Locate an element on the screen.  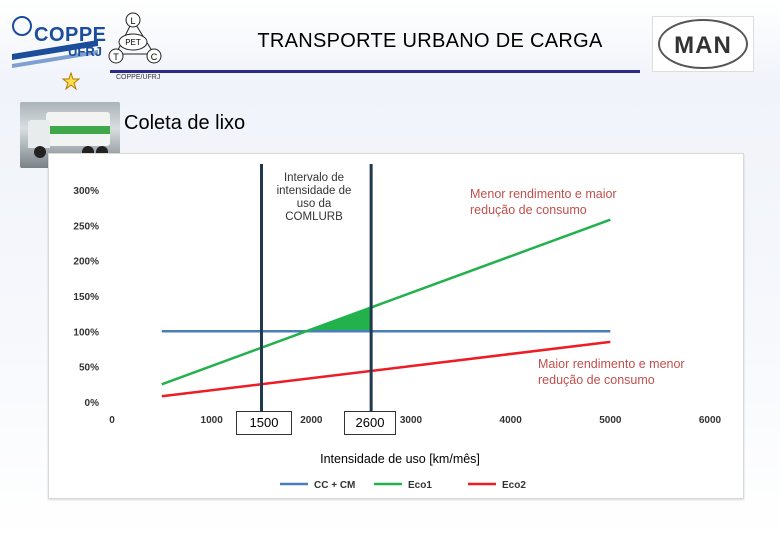
y-tick-label: 150% is located at coordinates (86, 297).